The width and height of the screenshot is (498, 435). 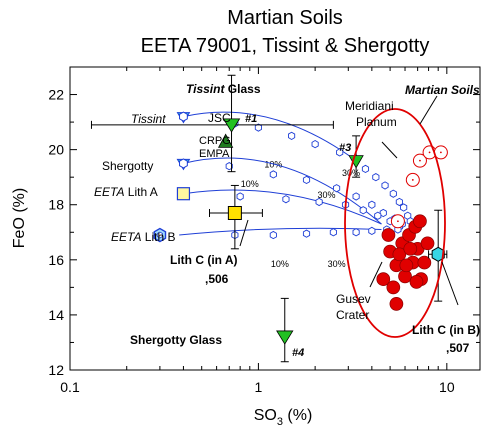 What do you see at coordinates (127, 166) in the screenshot?
I see `label-shergotty: Shergotty` at bounding box center [127, 166].